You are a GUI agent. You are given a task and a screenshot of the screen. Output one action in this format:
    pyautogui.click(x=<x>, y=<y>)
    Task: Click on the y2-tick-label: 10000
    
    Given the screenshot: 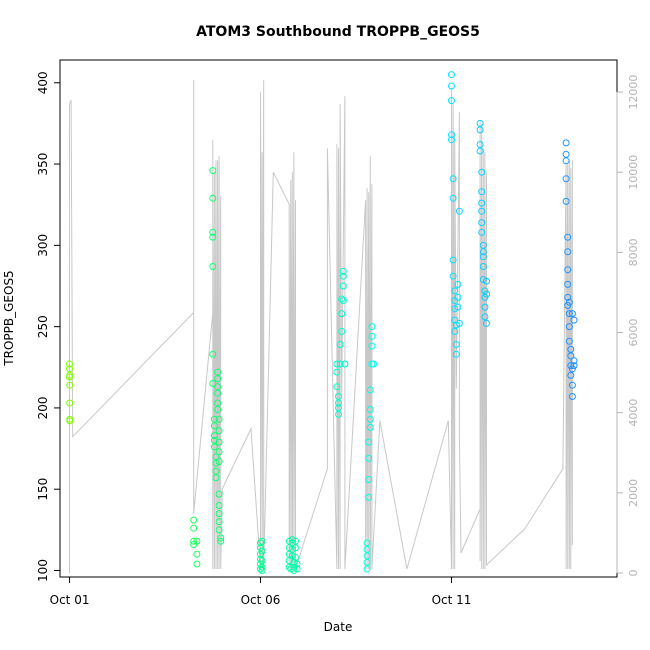 What is the action you would take?
    pyautogui.click(x=633, y=172)
    